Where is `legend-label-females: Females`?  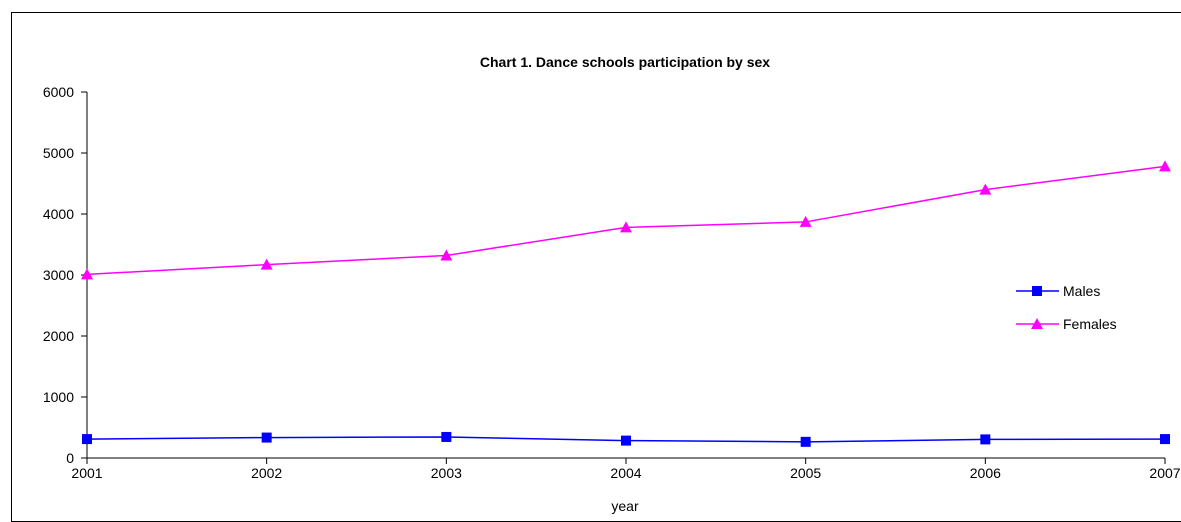 legend-label-females: Females is located at coordinates (1090, 324).